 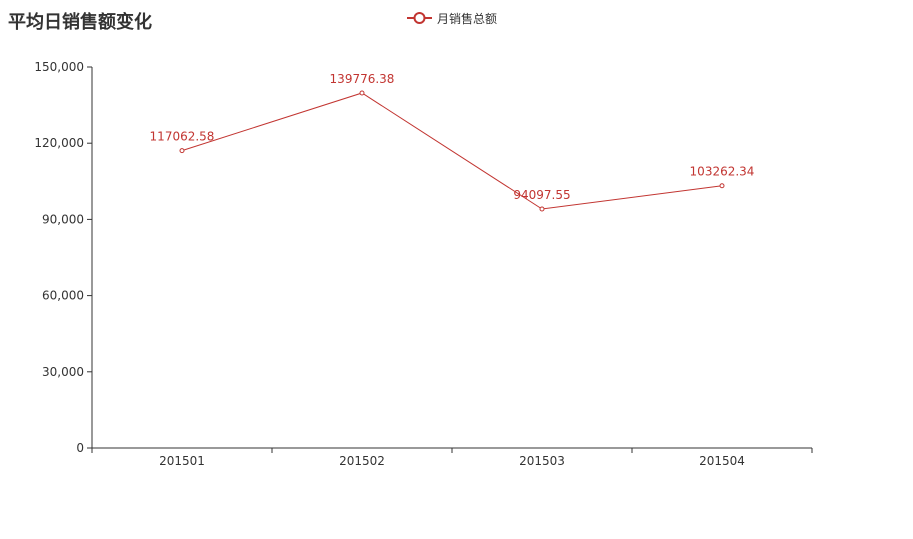 What do you see at coordinates (182, 137) in the screenshot?
I see `data-label: 117062.58` at bounding box center [182, 137].